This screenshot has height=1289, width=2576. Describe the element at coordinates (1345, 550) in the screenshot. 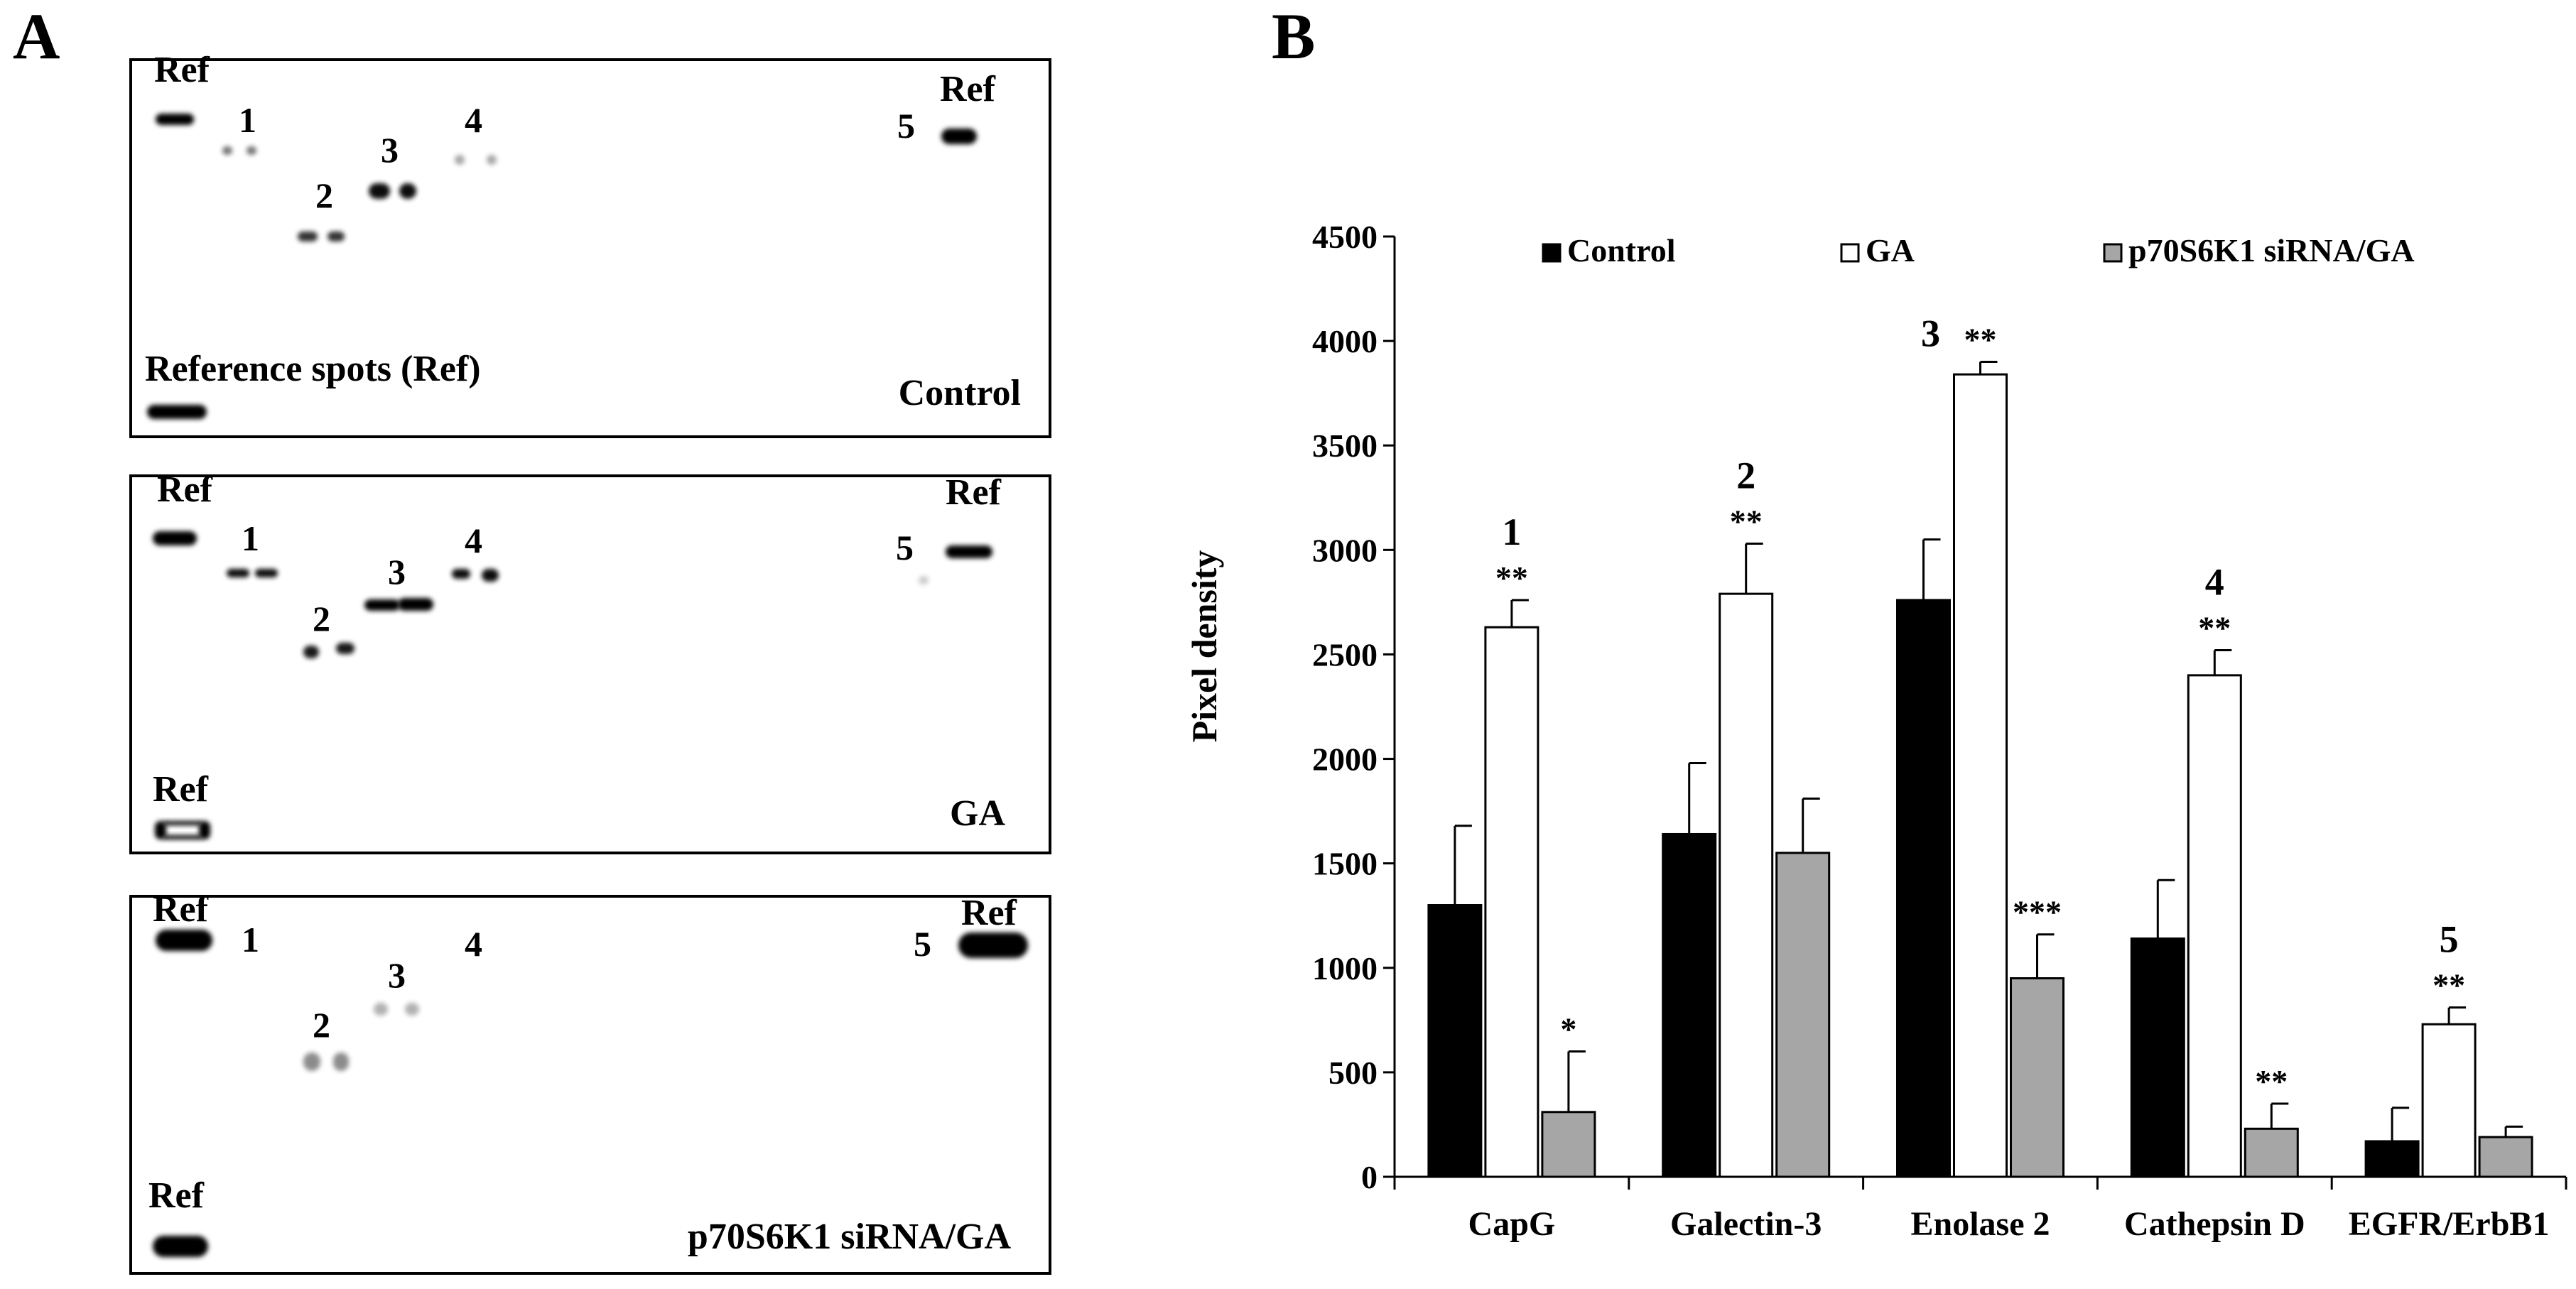

I see `y-tick-label: 3000` at that location.